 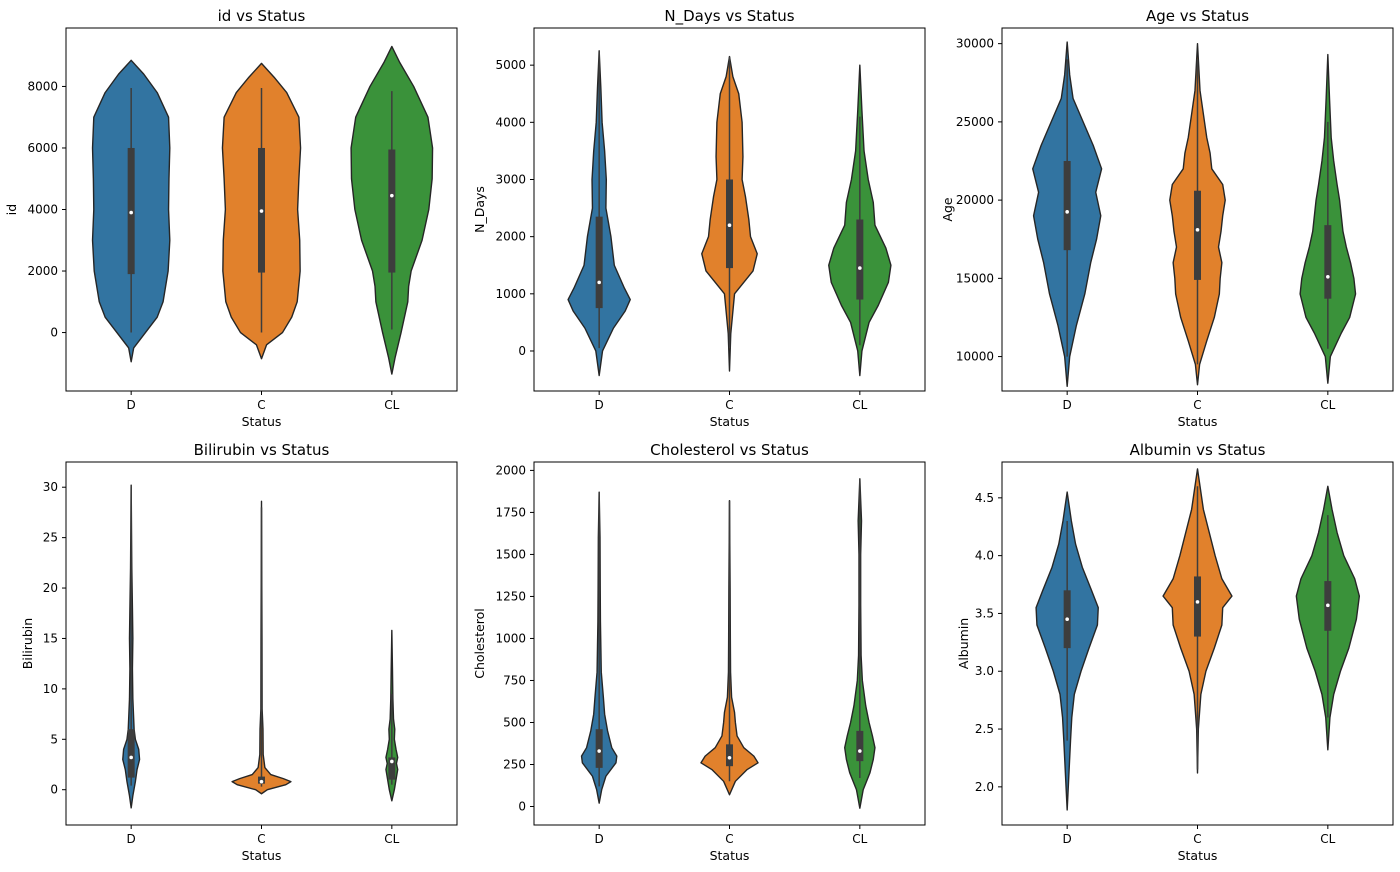 I want to click on y-tick-label: 3.5, so click(x=984, y=613).